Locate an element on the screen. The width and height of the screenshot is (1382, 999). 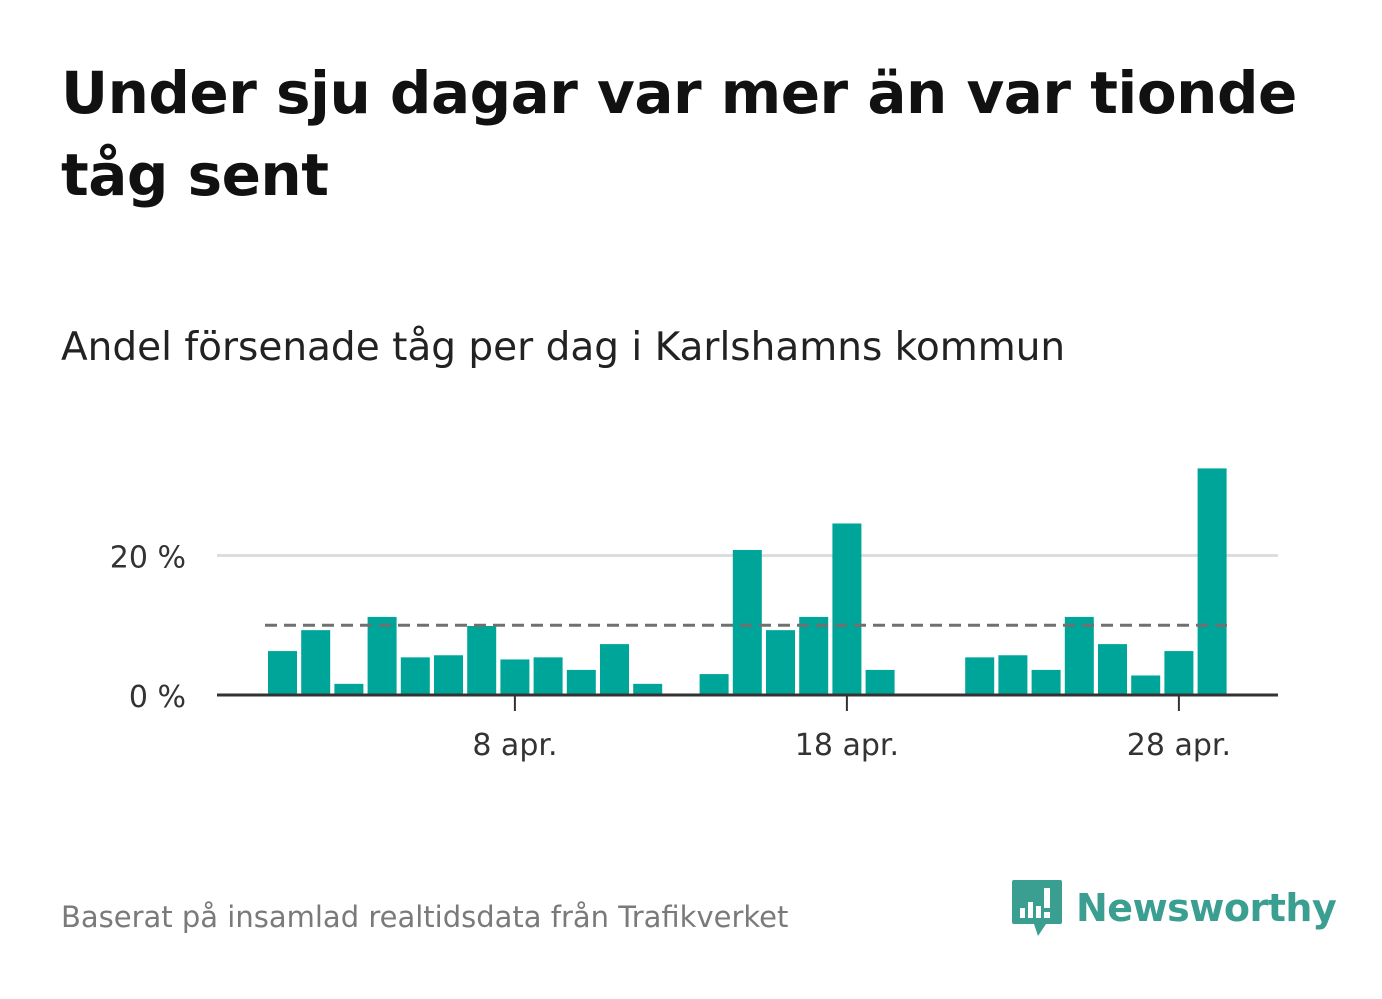
x-tick-label: 28 apr. is located at coordinates (1179, 745).